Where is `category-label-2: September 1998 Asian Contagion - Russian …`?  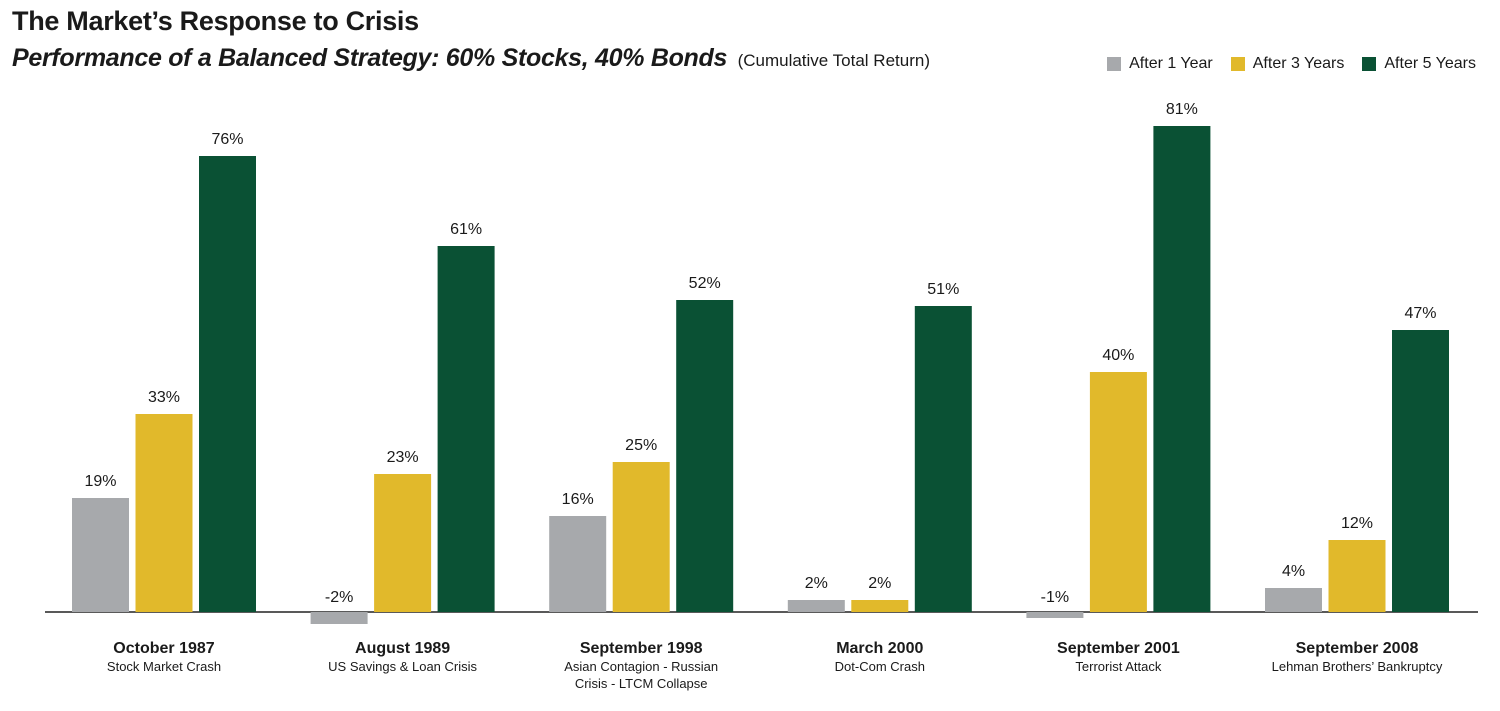
category-label-2: September 1998 Asian Contagion - Russian … is located at coordinates (641, 666).